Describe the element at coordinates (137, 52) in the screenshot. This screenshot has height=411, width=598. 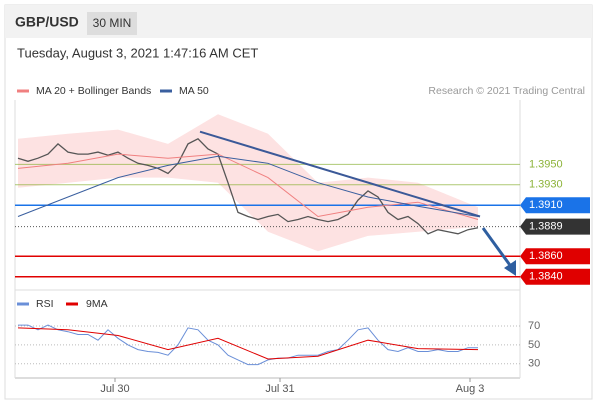
I see `timestamp: Tuesday, August 3, 2021 1:47:16 AM CET` at that location.